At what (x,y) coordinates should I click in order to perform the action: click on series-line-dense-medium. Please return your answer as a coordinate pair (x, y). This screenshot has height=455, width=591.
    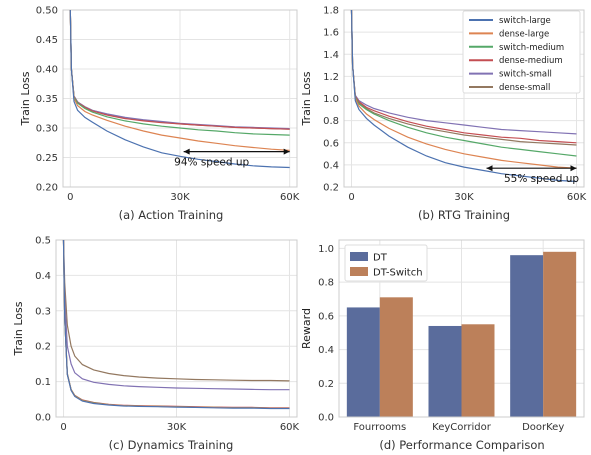
    Looking at the image, I should click on (463, 77).